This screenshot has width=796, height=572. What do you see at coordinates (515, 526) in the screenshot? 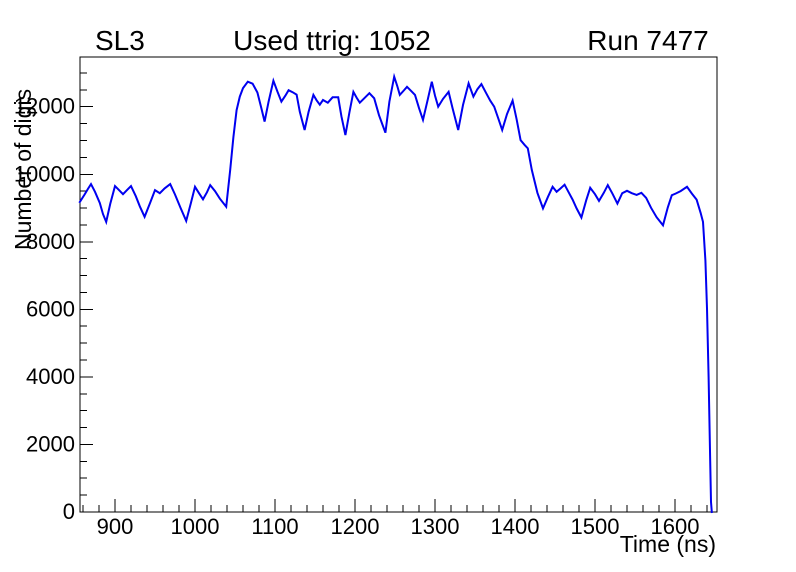
I see `x-tick-label: 1400` at bounding box center [515, 526].